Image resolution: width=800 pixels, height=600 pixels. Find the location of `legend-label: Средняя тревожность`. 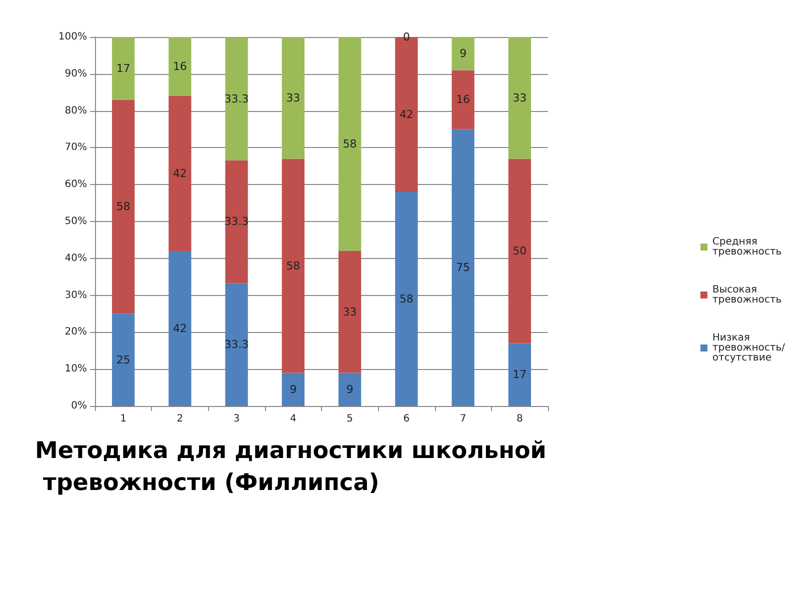

legend-label: Средняя тревожность is located at coordinates (747, 247).